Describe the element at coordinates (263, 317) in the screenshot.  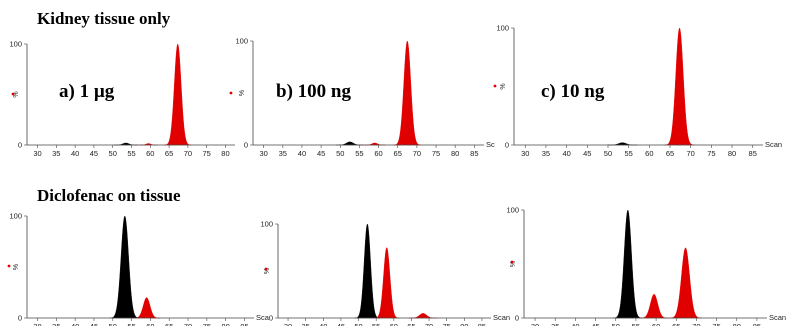
I see `x-axis-label: Sca` at that location.